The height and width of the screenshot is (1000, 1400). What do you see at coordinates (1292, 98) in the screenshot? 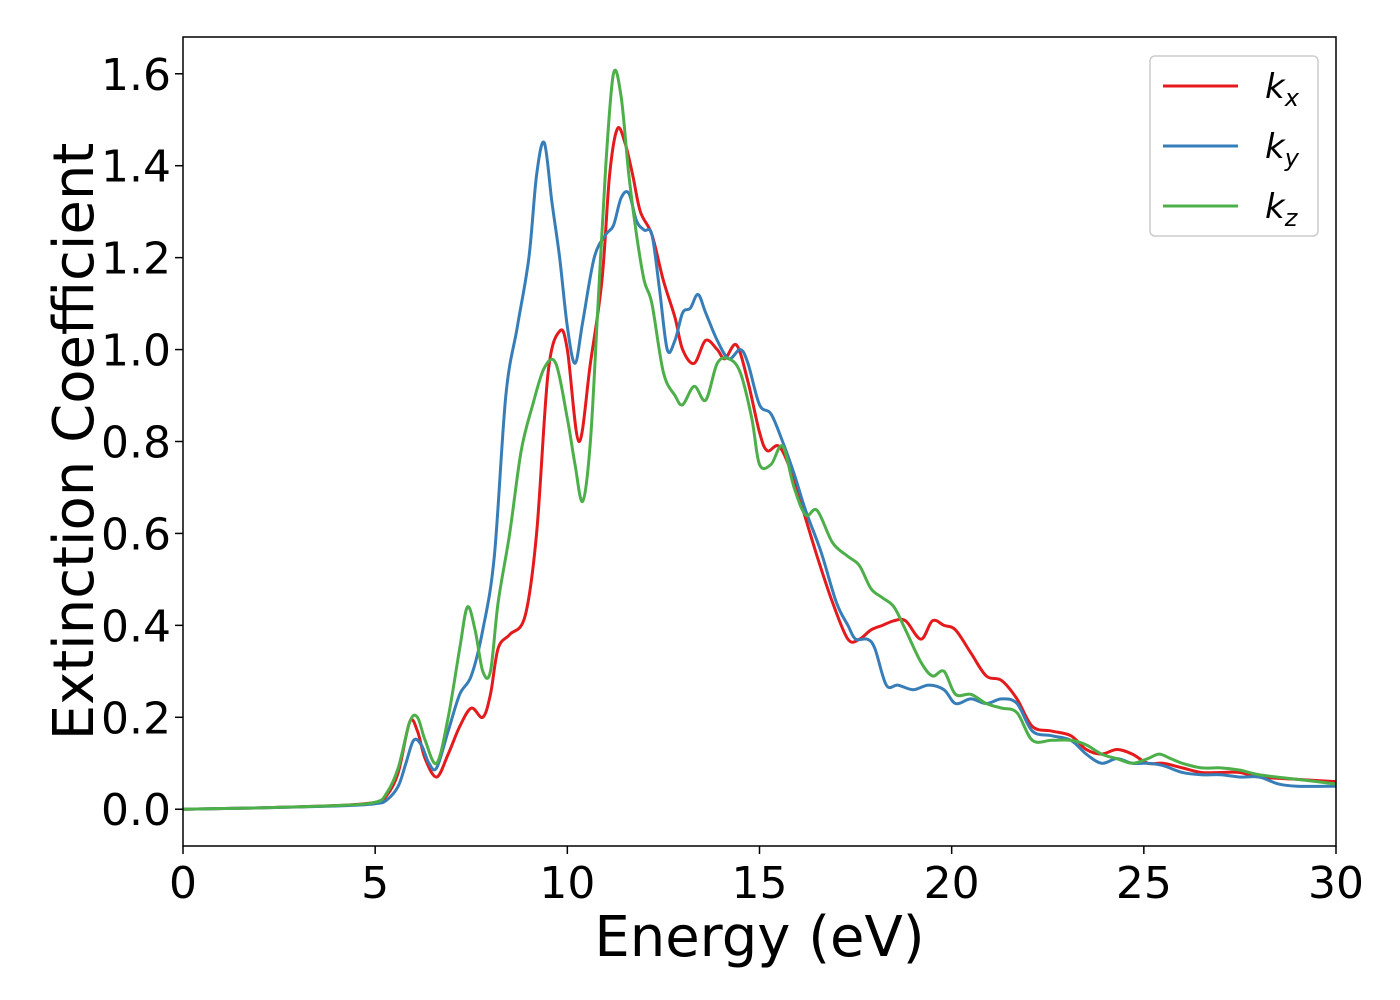
I see `legend-label-subscript: x` at bounding box center [1292, 98].